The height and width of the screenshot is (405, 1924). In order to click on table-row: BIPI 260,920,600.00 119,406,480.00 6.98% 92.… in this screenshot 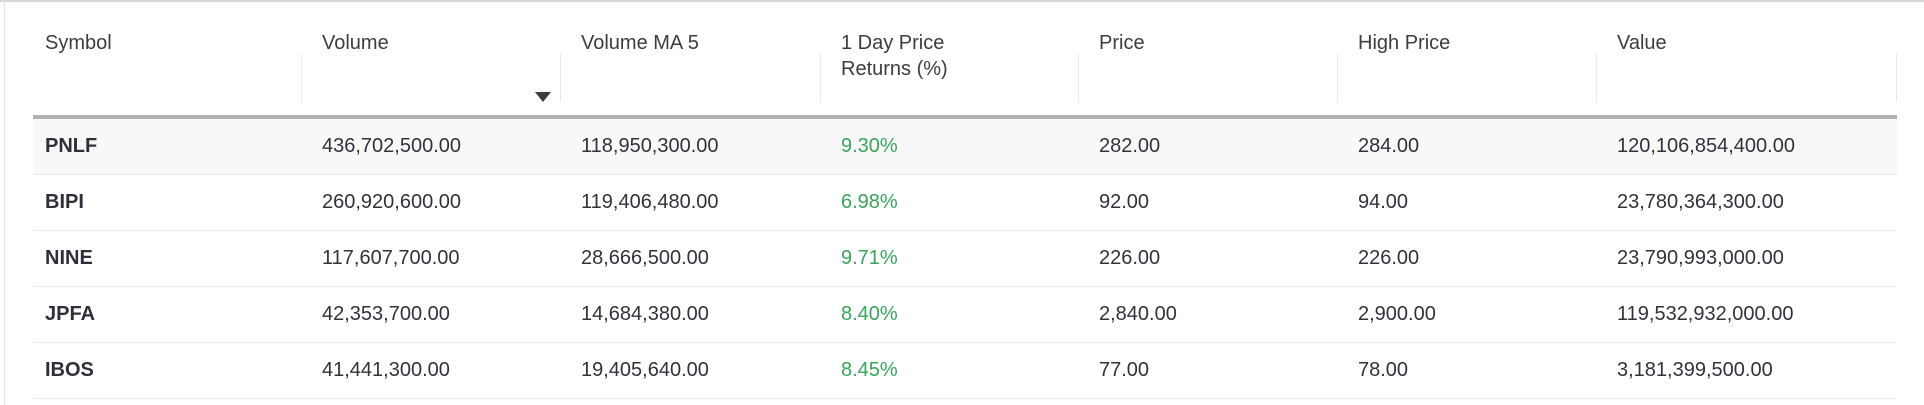, I will do `click(965, 202)`.